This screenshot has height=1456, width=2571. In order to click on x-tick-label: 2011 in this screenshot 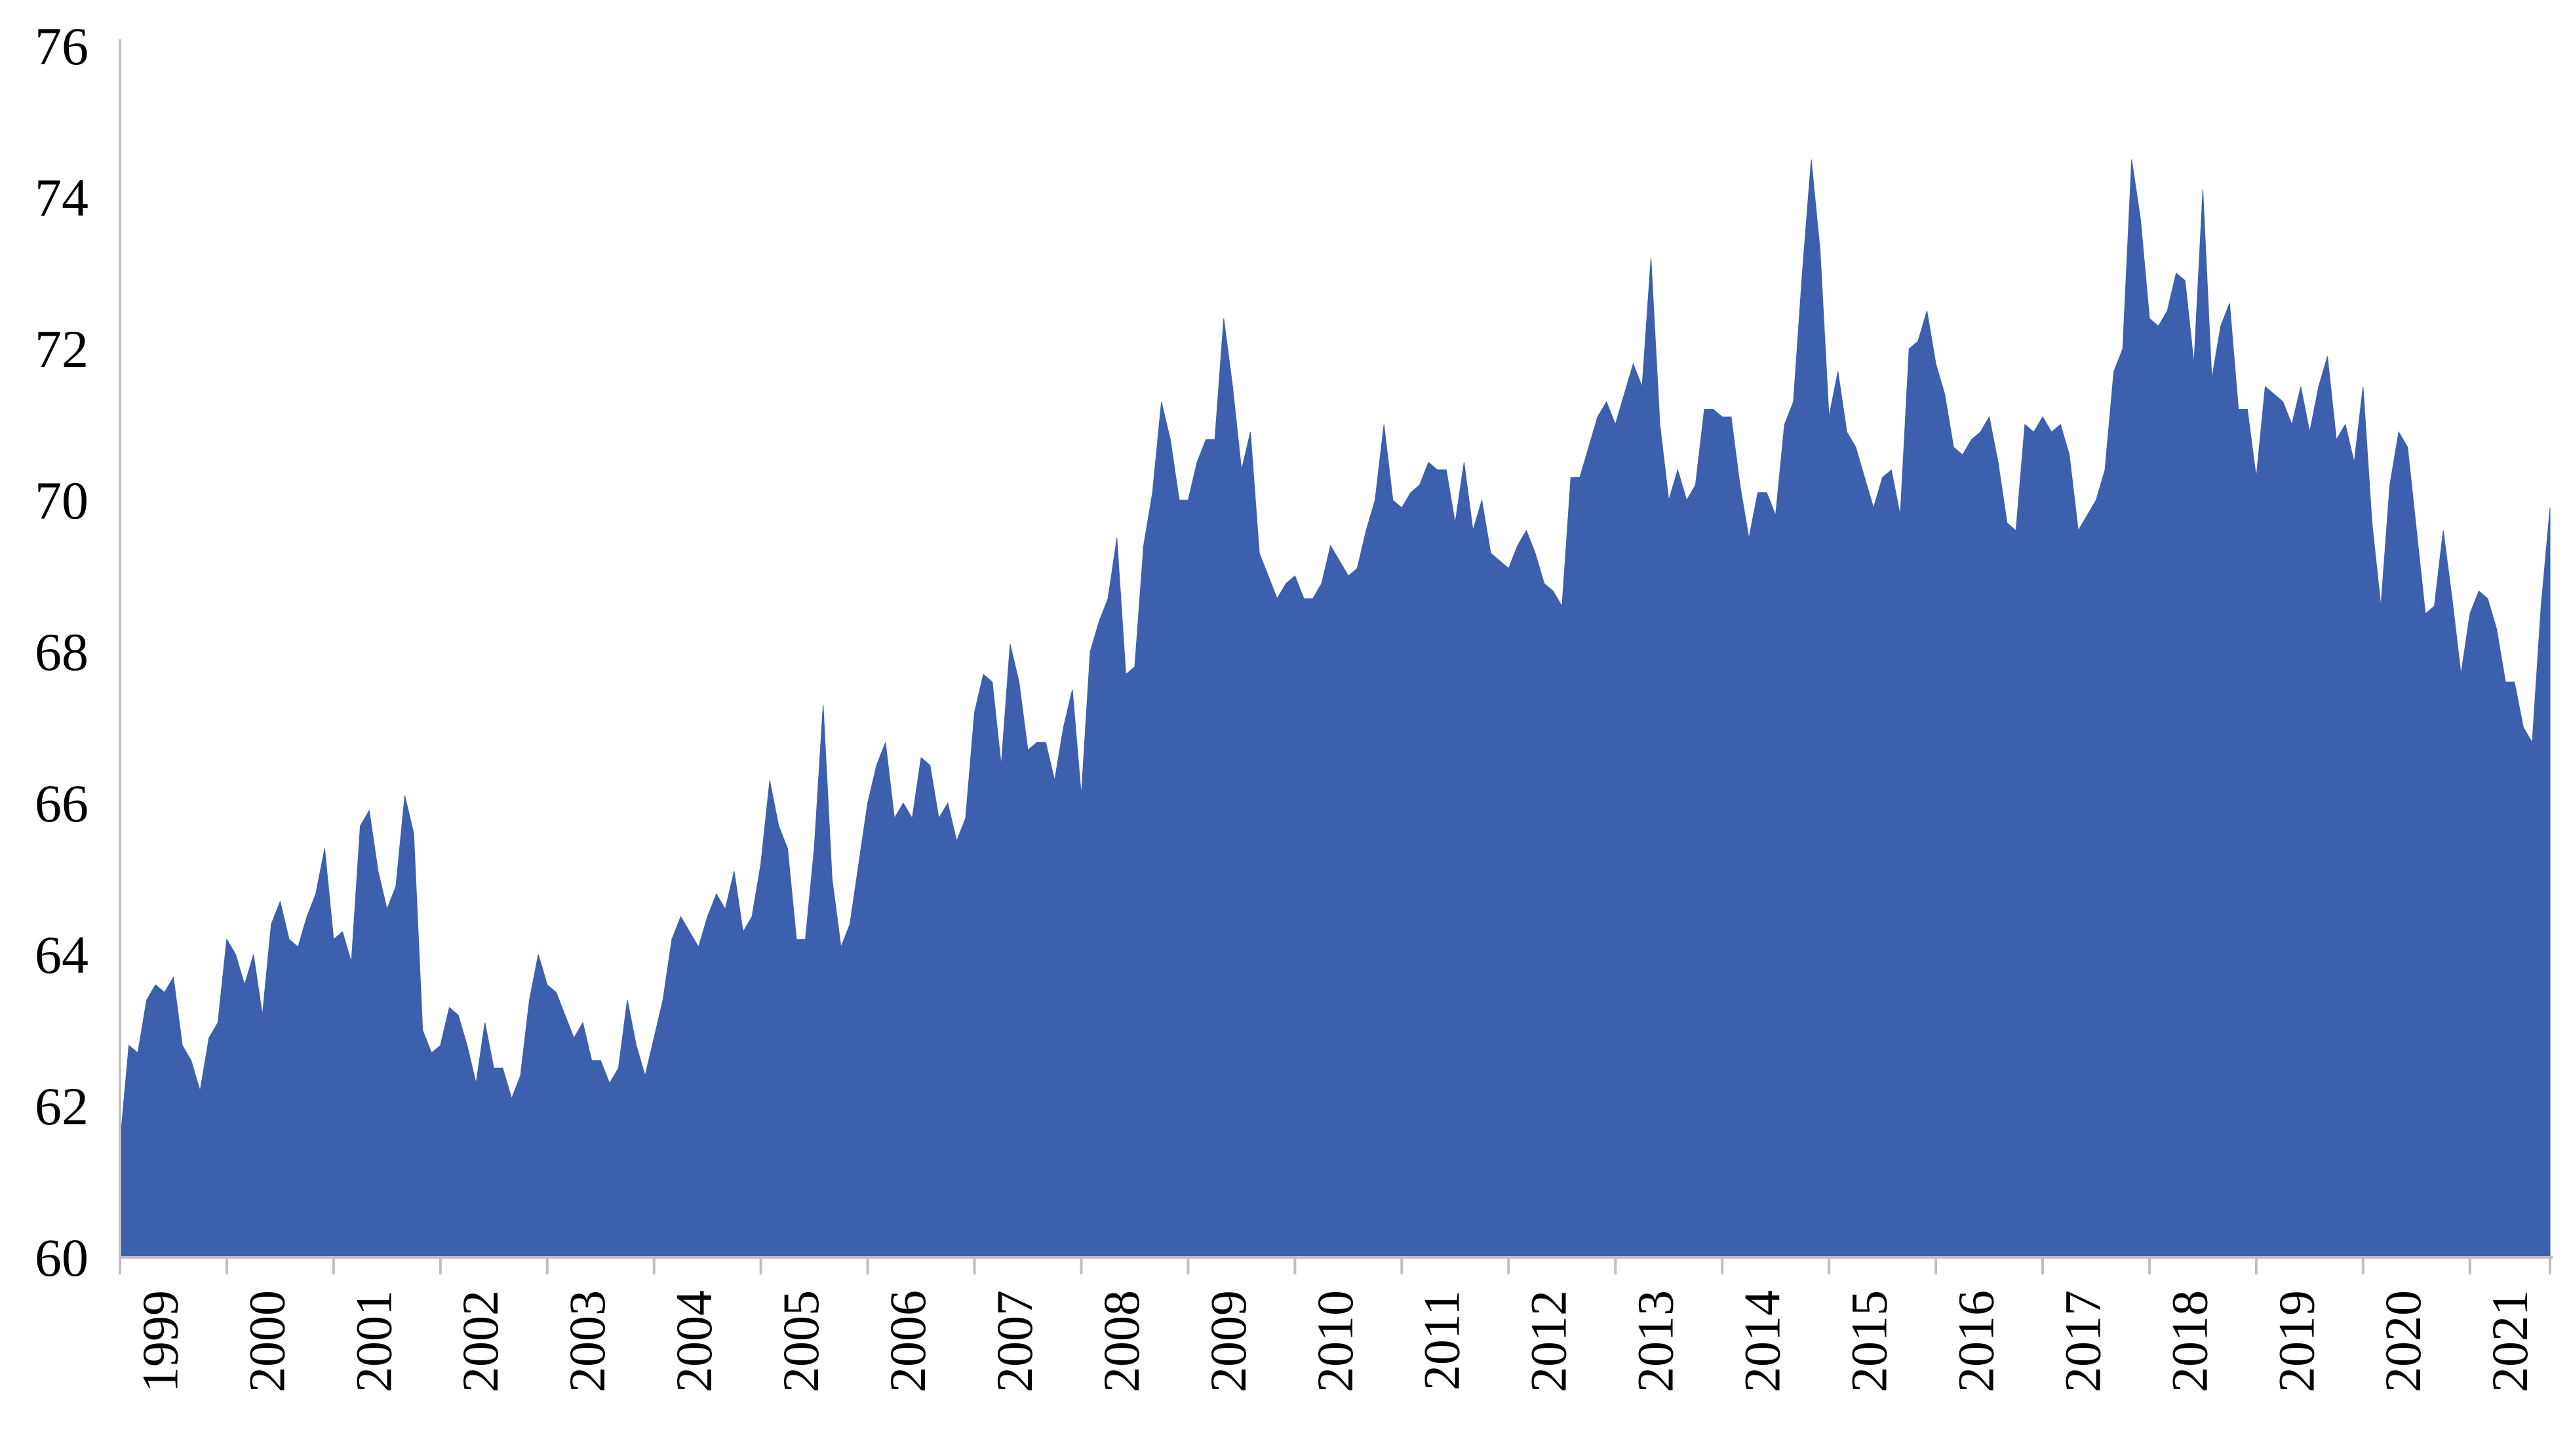, I will do `click(1441, 1340)`.